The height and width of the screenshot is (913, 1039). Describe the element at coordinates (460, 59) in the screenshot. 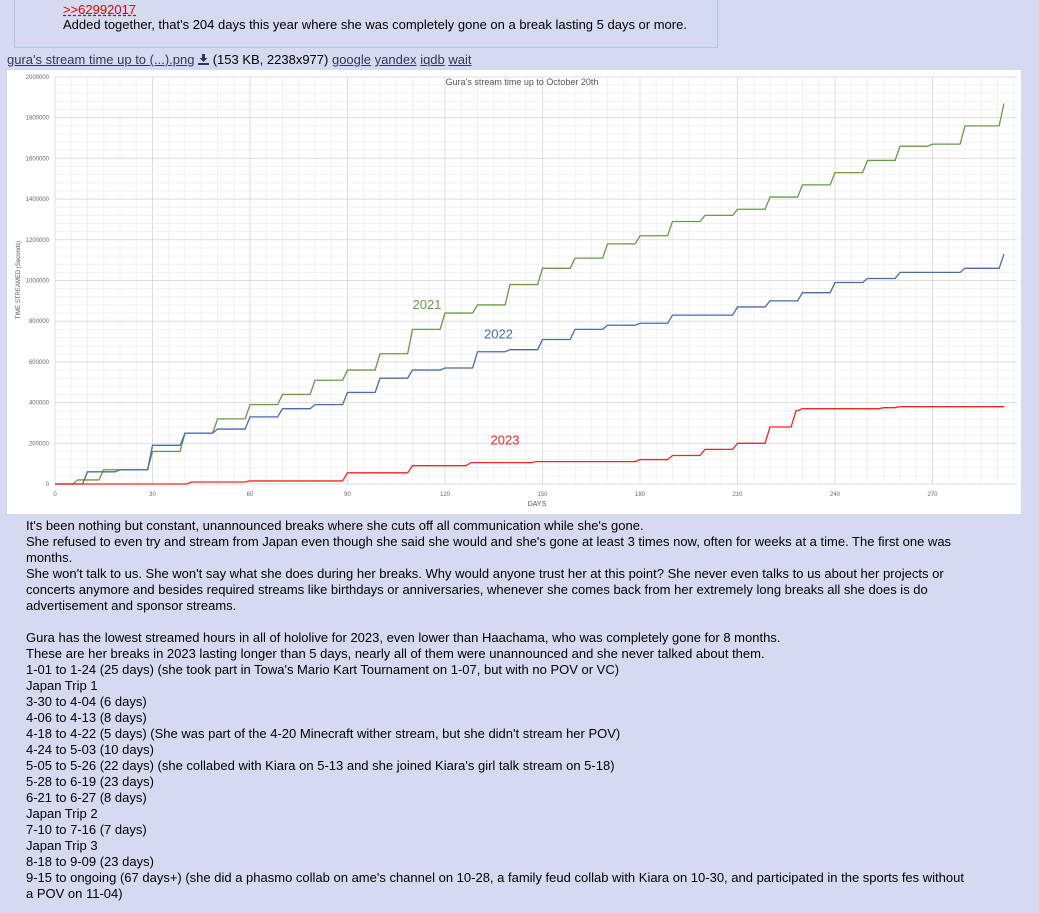

I see `wait-link: wait` at that location.